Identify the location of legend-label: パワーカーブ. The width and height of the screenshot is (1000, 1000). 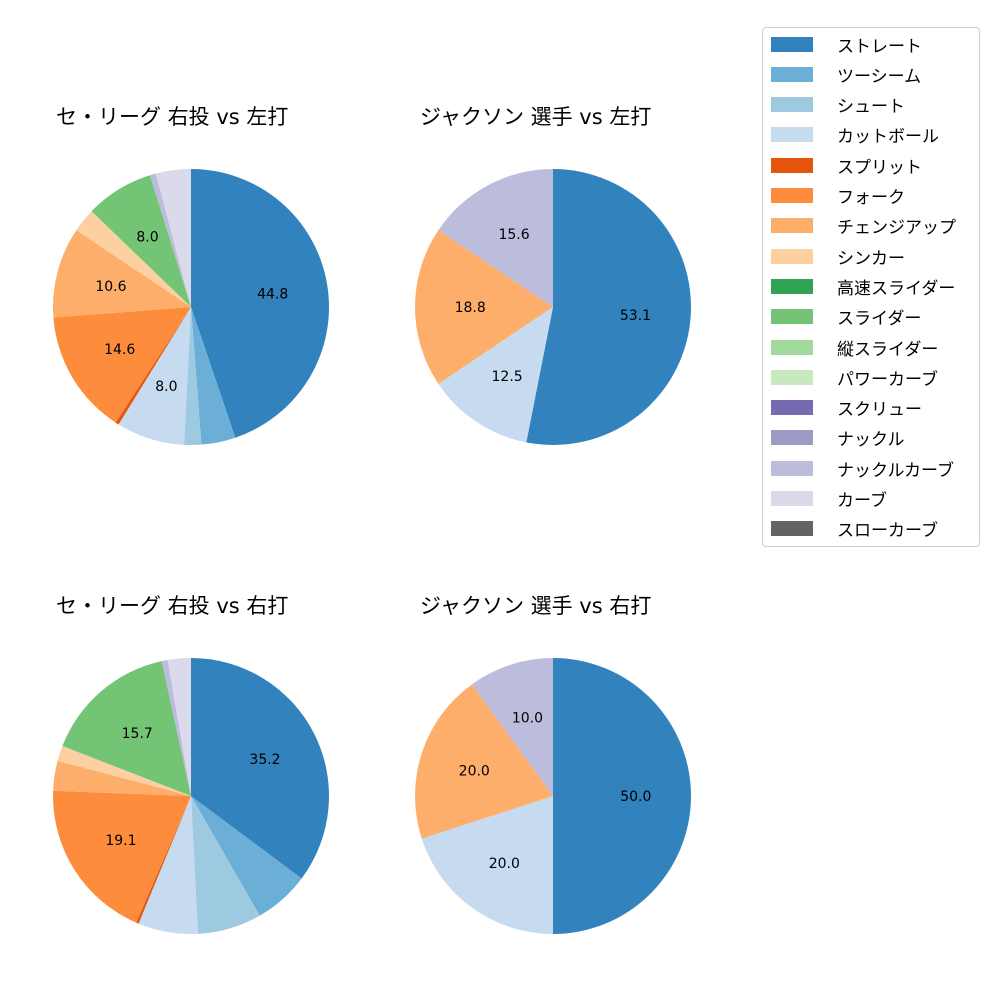
(887, 379).